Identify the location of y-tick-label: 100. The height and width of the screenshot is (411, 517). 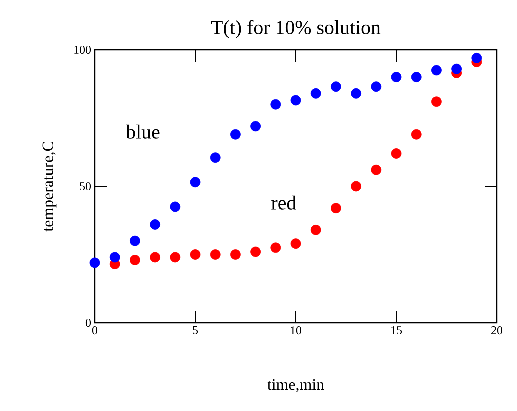
(83, 50).